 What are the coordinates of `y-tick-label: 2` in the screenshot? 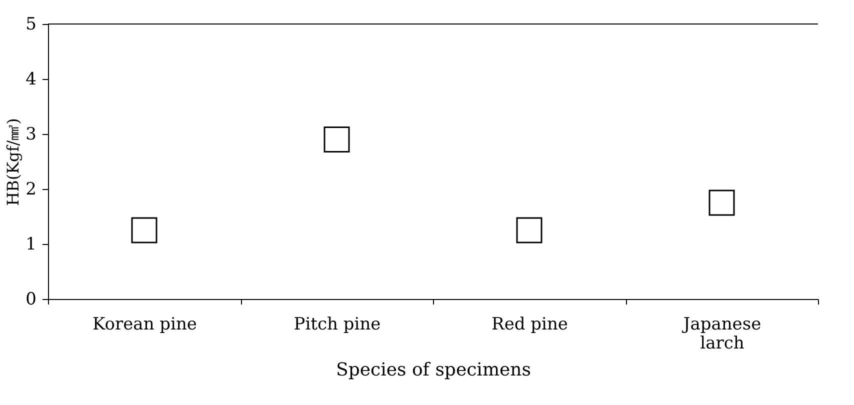 It's located at (31, 190).